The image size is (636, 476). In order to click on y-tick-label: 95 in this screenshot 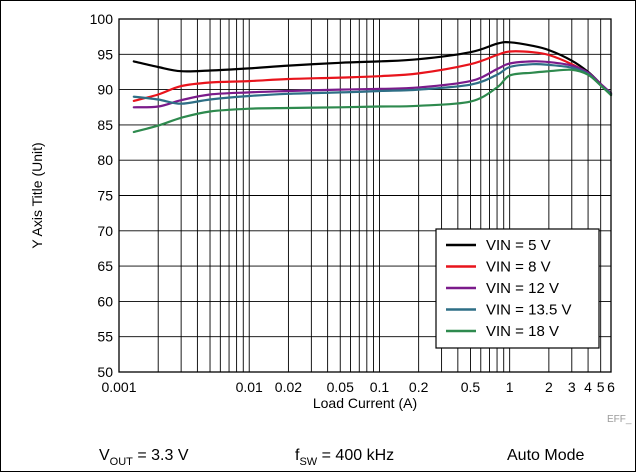, I will do `click(105, 54)`.